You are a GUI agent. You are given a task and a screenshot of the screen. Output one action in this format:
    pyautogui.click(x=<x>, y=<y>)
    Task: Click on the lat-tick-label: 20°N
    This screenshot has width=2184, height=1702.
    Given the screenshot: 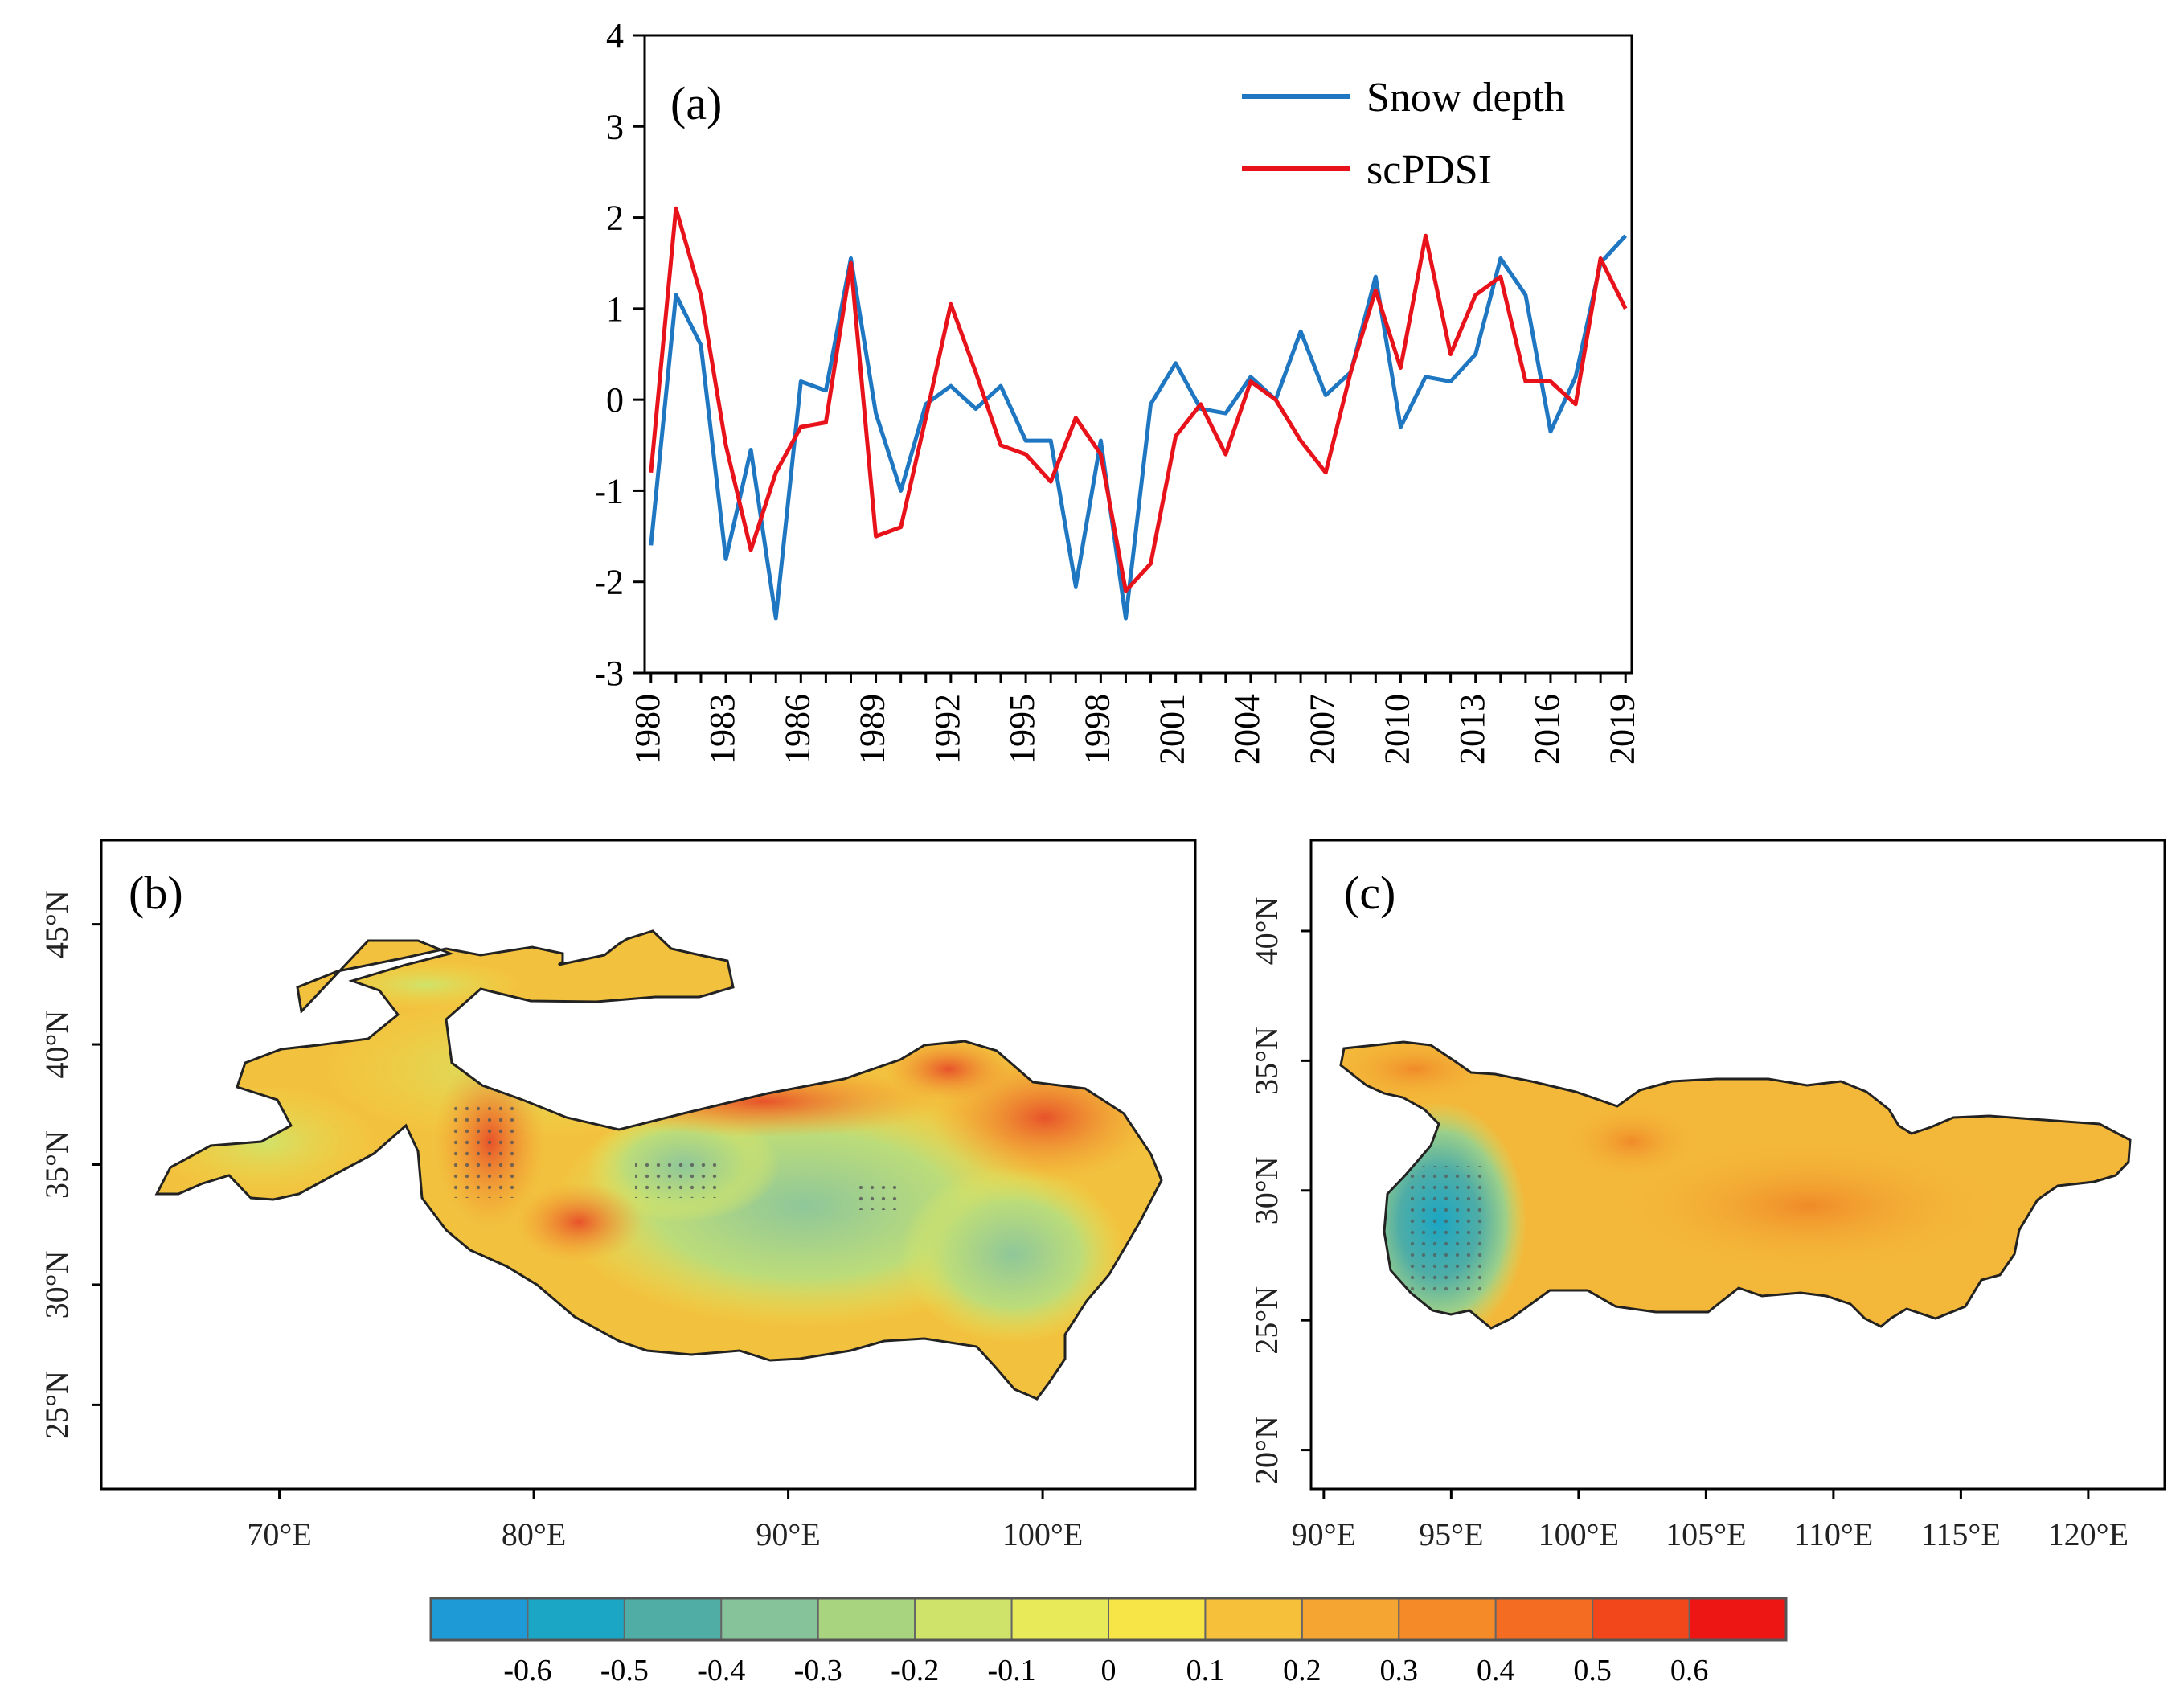 What is the action you would take?
    pyautogui.click(x=1266, y=1450)
    